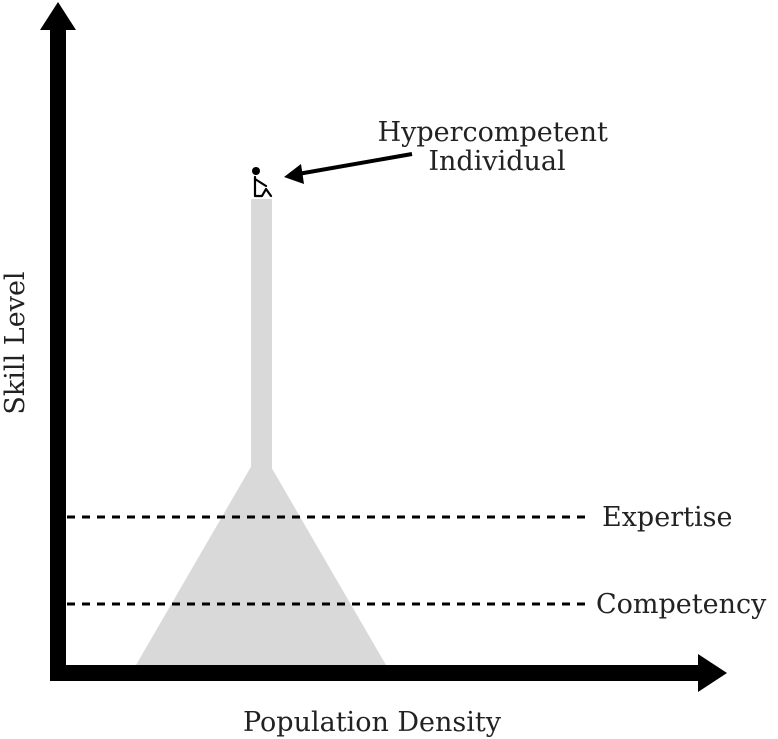 The height and width of the screenshot is (739, 778). I want to click on competency-label: Competency, so click(681, 604).